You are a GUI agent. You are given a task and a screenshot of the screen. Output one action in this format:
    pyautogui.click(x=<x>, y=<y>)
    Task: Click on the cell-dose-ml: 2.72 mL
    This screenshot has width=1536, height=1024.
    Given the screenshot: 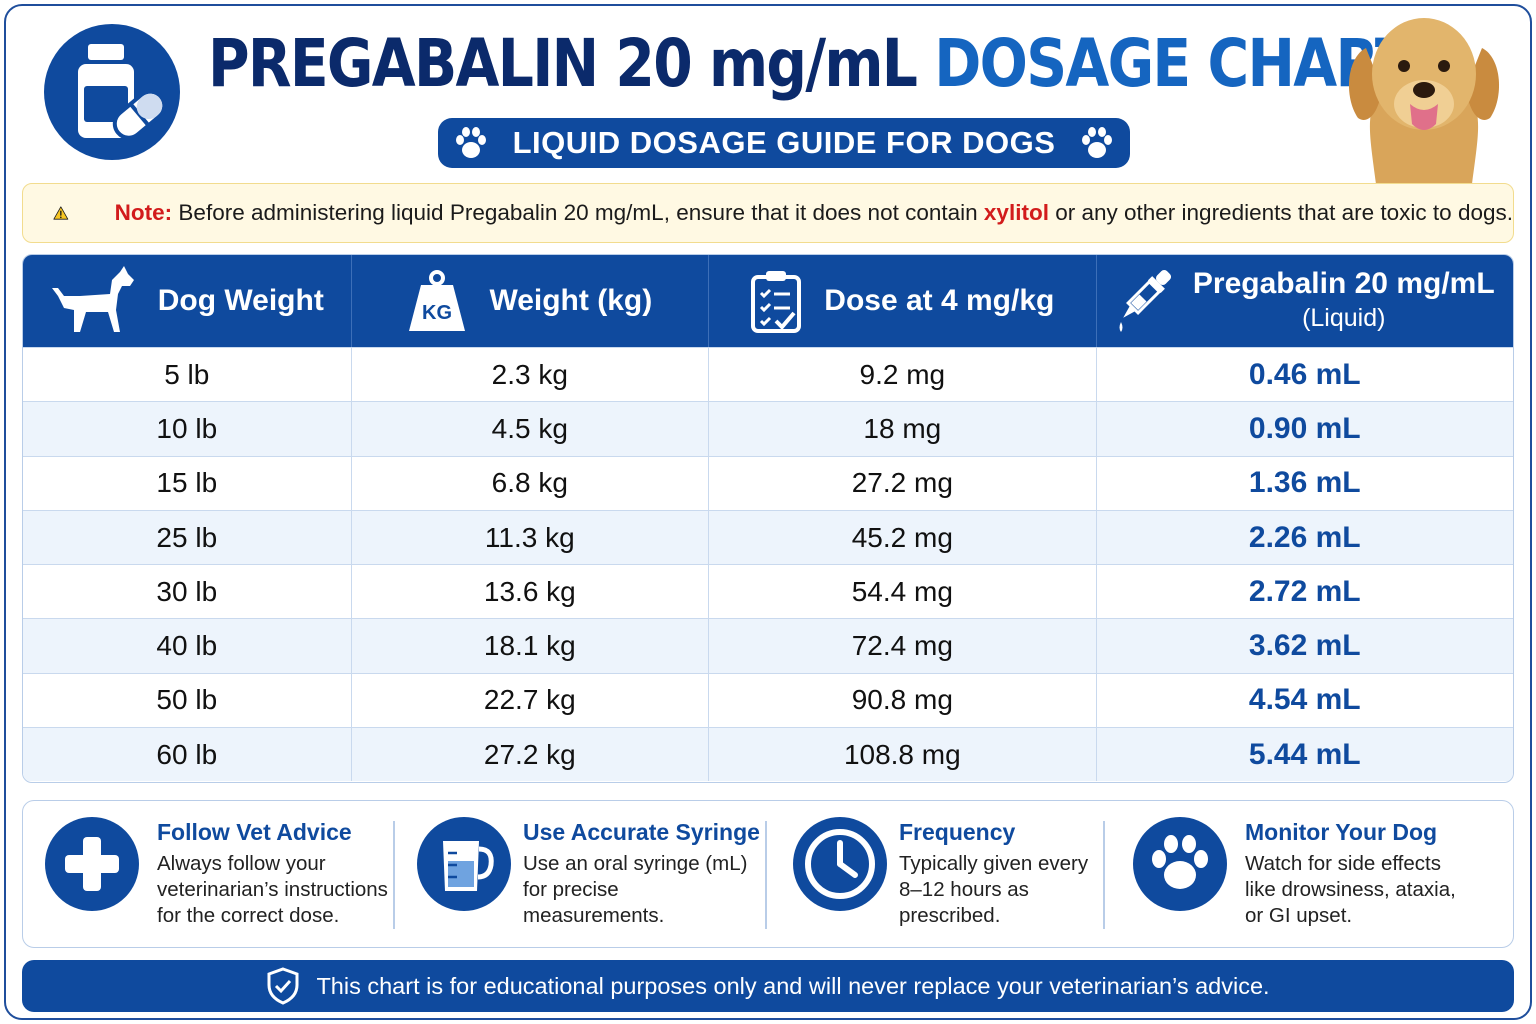 What is the action you would take?
    pyautogui.click(x=1304, y=591)
    